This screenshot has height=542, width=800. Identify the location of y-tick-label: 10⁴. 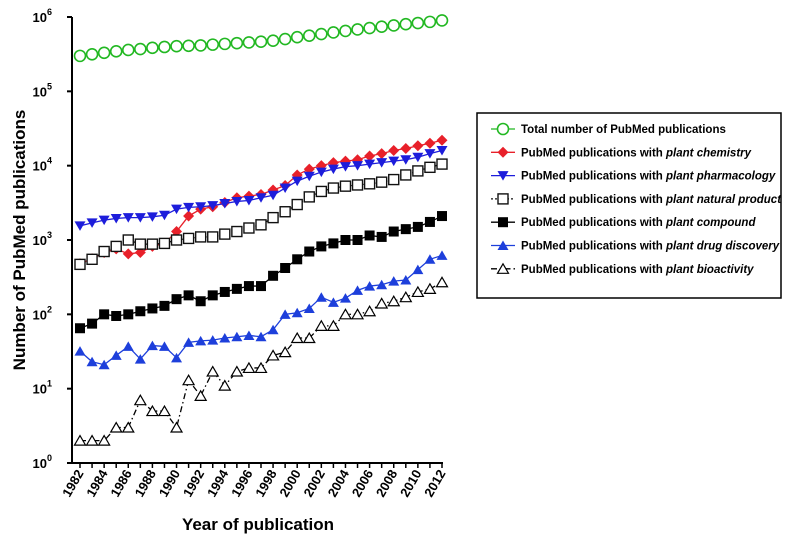
(42, 165).